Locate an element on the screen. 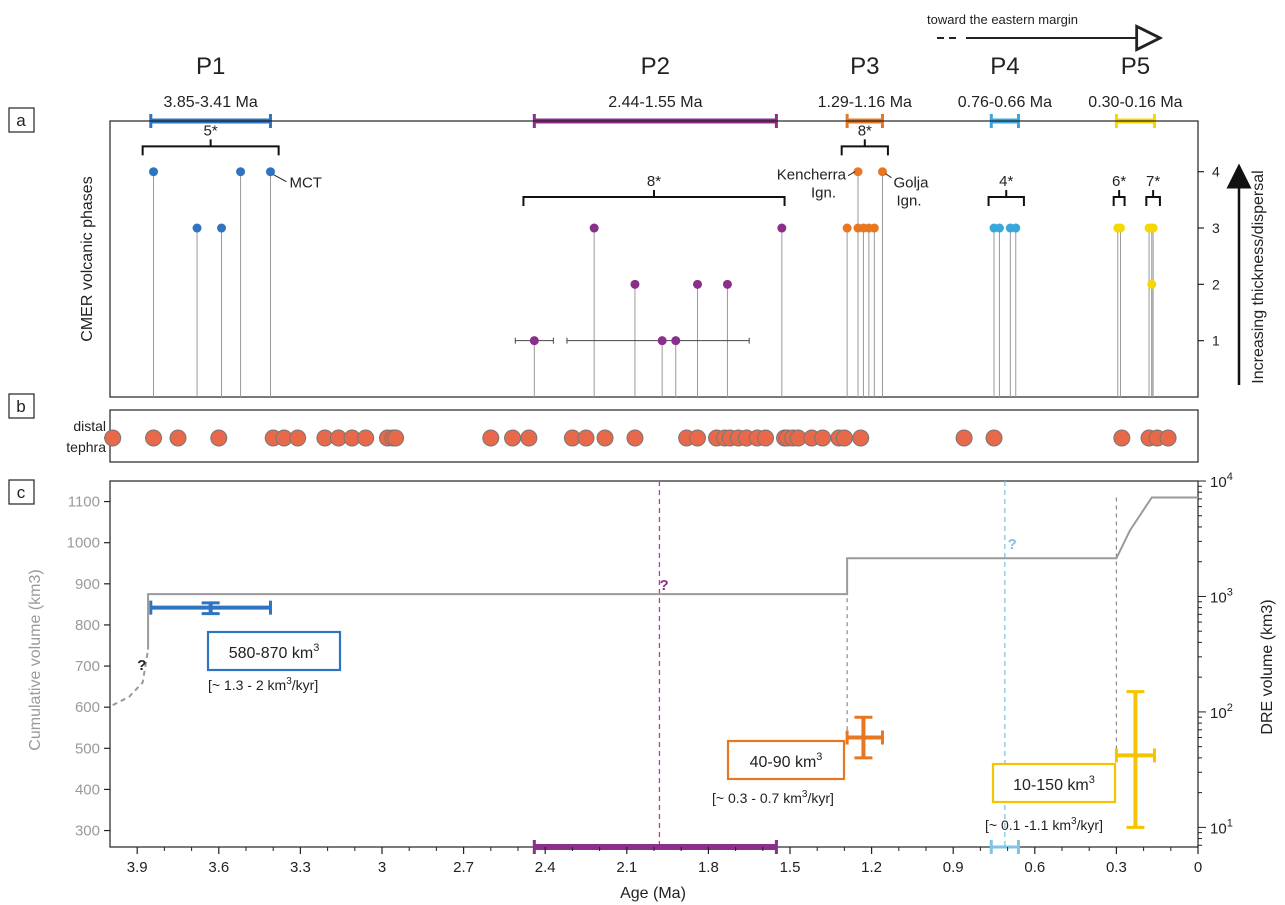 The image size is (1285, 905). volume-rate-P1: [~ 1.3 - 2 km3/kyr] is located at coordinates (263, 684).